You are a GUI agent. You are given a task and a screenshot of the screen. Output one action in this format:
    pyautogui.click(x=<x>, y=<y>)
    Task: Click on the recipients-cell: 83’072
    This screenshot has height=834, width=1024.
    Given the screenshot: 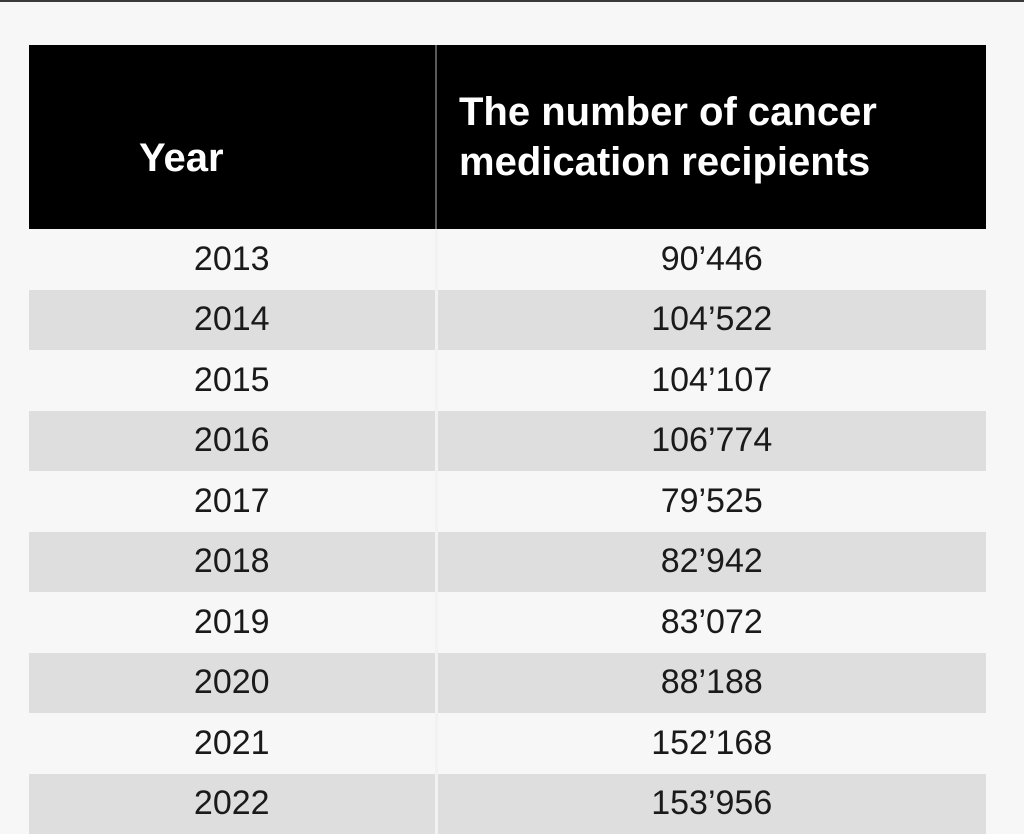 What is the action you would take?
    pyautogui.click(x=711, y=622)
    